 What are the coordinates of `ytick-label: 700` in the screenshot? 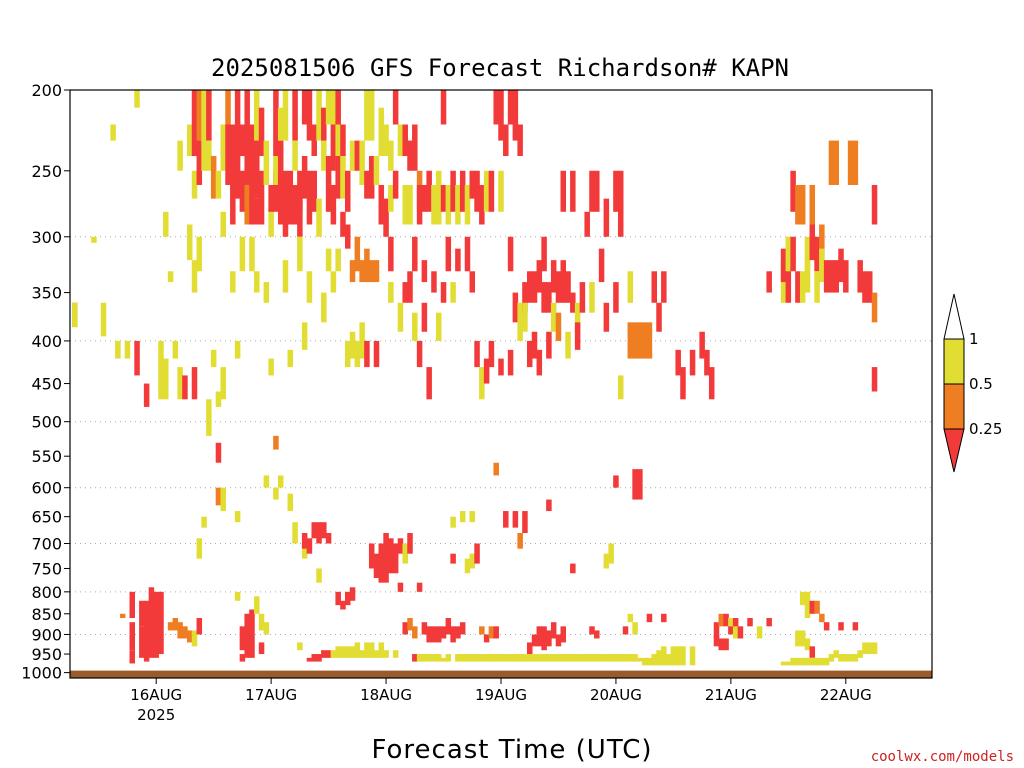 It's located at (46, 543).